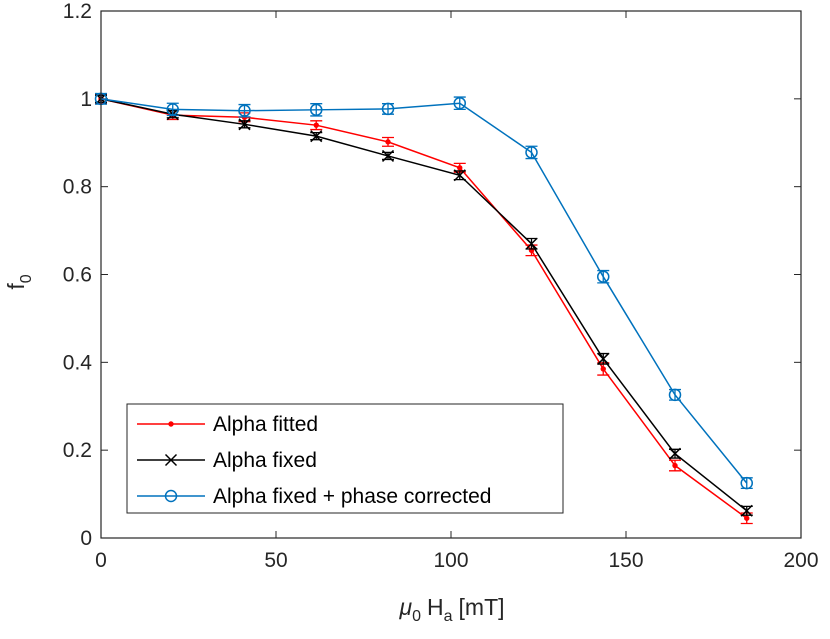 The width and height of the screenshot is (830, 639). I want to click on legend-label: Alpha fixed, so click(265, 460).